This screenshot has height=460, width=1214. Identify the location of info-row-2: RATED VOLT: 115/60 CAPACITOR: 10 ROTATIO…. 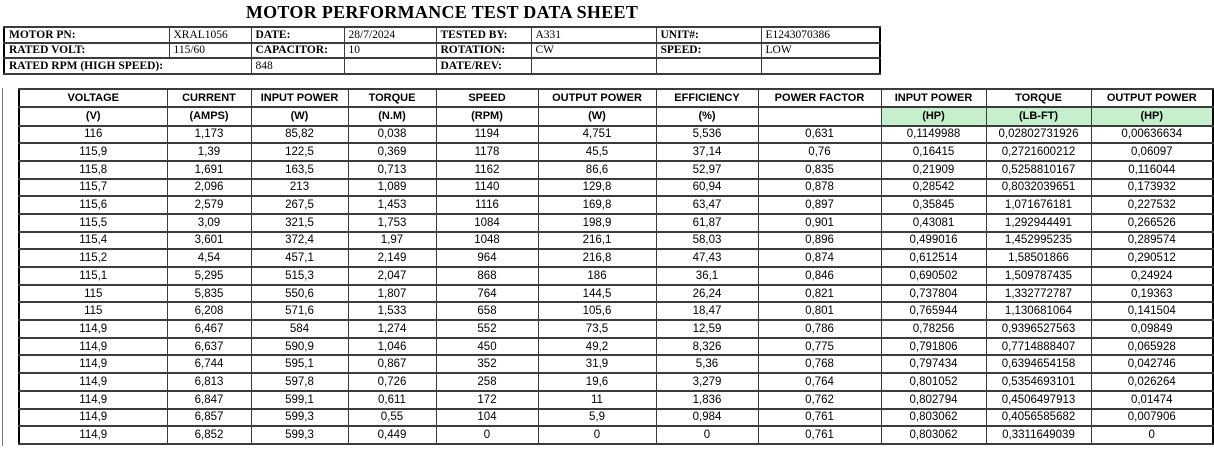
(442, 50).